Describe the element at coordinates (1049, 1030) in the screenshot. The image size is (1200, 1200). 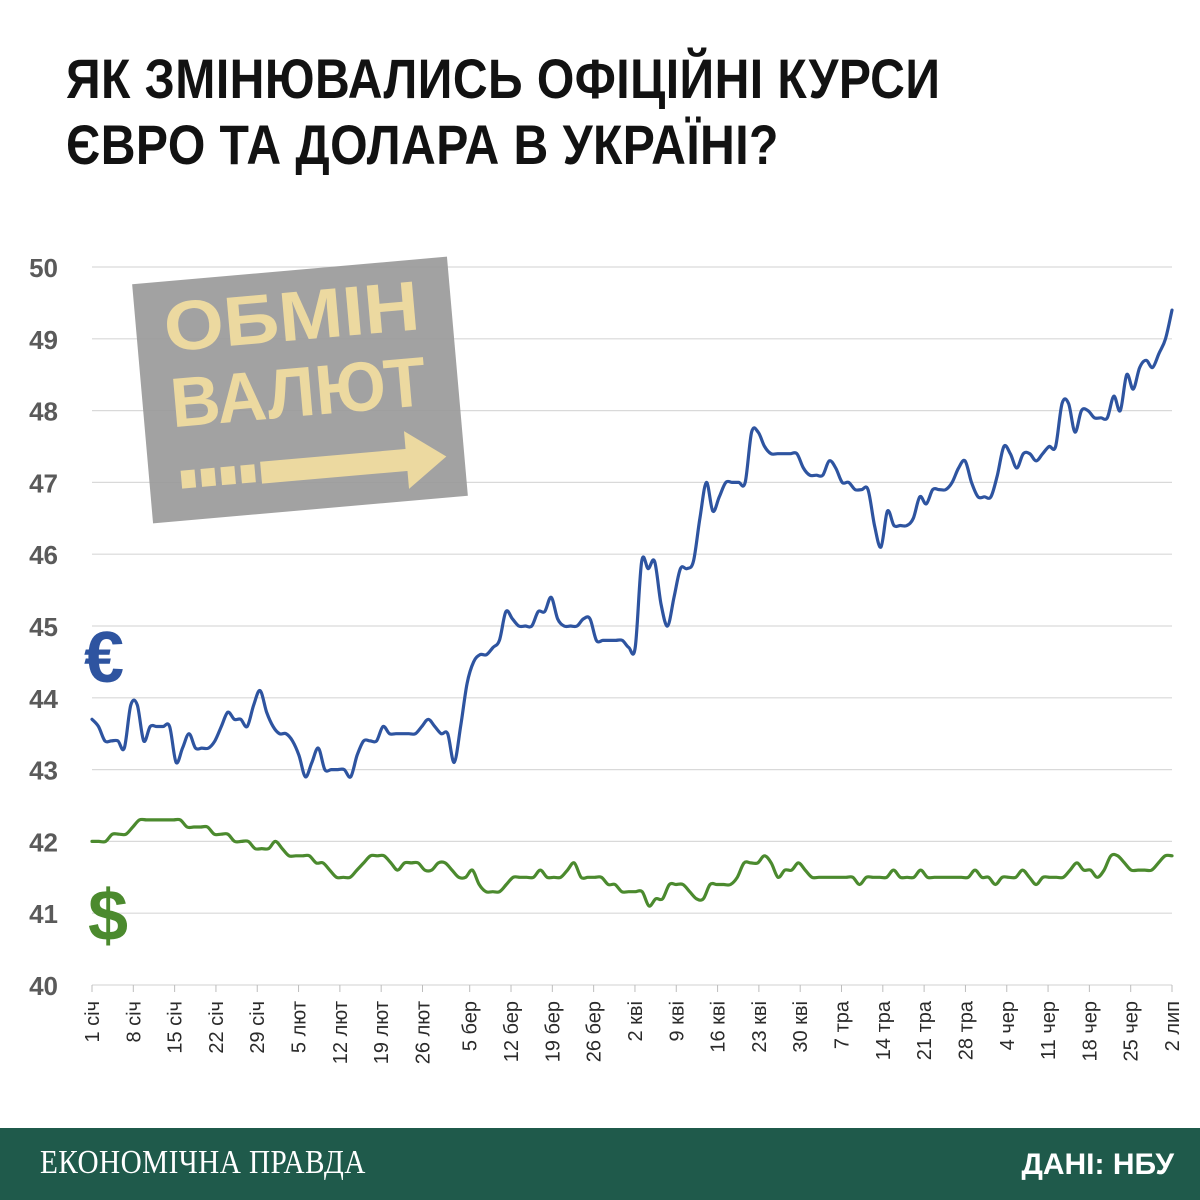
I see `x-tick-label: 11 чер` at that location.